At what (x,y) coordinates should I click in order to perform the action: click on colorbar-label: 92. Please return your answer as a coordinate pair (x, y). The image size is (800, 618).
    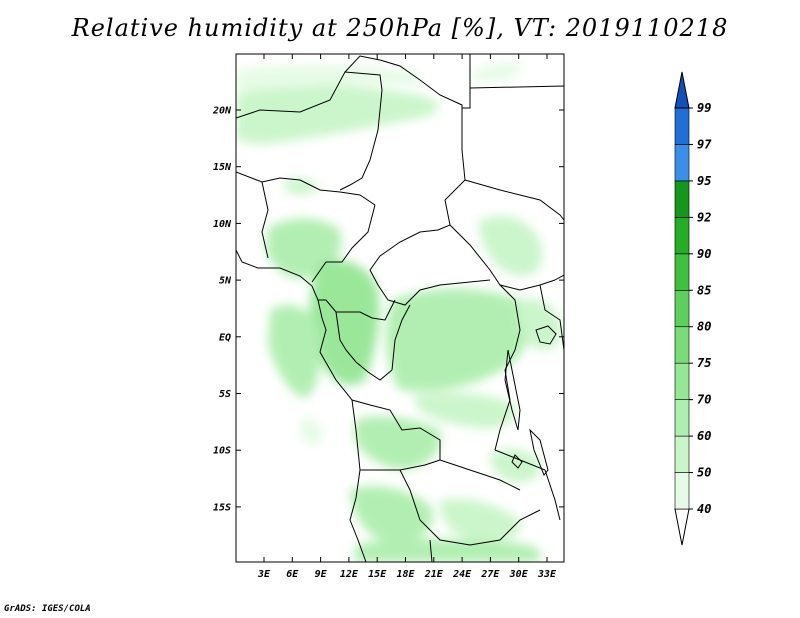
    Looking at the image, I should click on (704, 217).